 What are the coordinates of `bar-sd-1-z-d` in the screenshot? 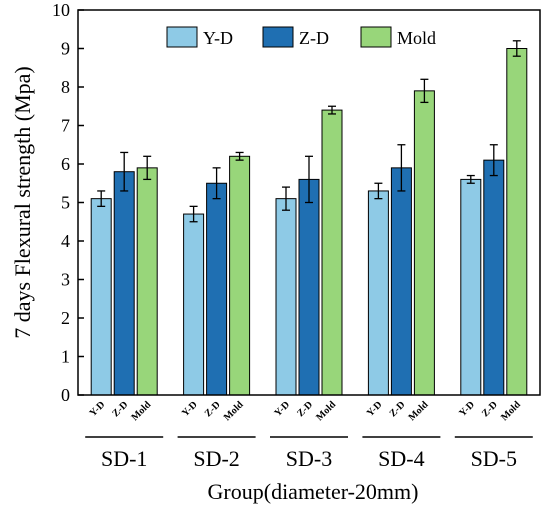 It's located at (124, 283).